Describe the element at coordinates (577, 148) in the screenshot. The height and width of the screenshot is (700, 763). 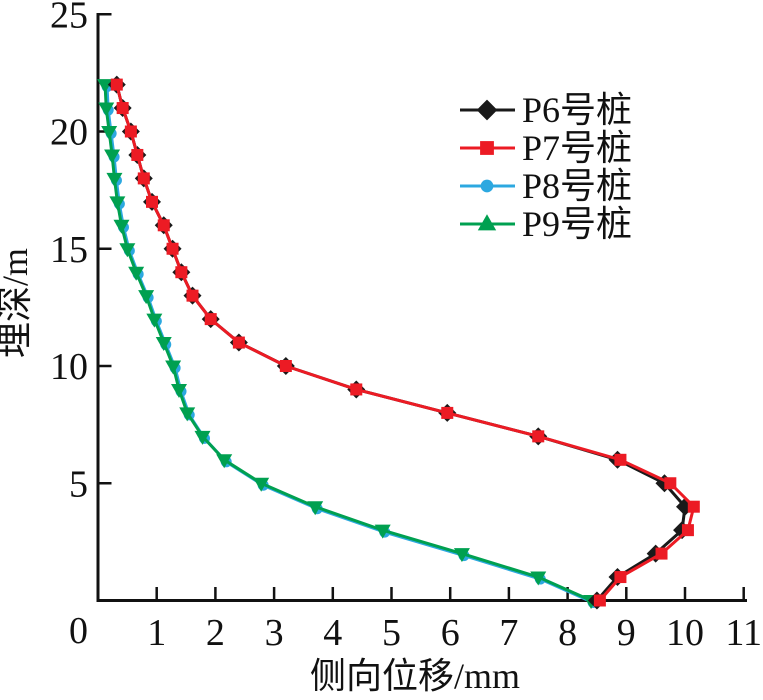
I see `legend-label: P7号桩` at that location.